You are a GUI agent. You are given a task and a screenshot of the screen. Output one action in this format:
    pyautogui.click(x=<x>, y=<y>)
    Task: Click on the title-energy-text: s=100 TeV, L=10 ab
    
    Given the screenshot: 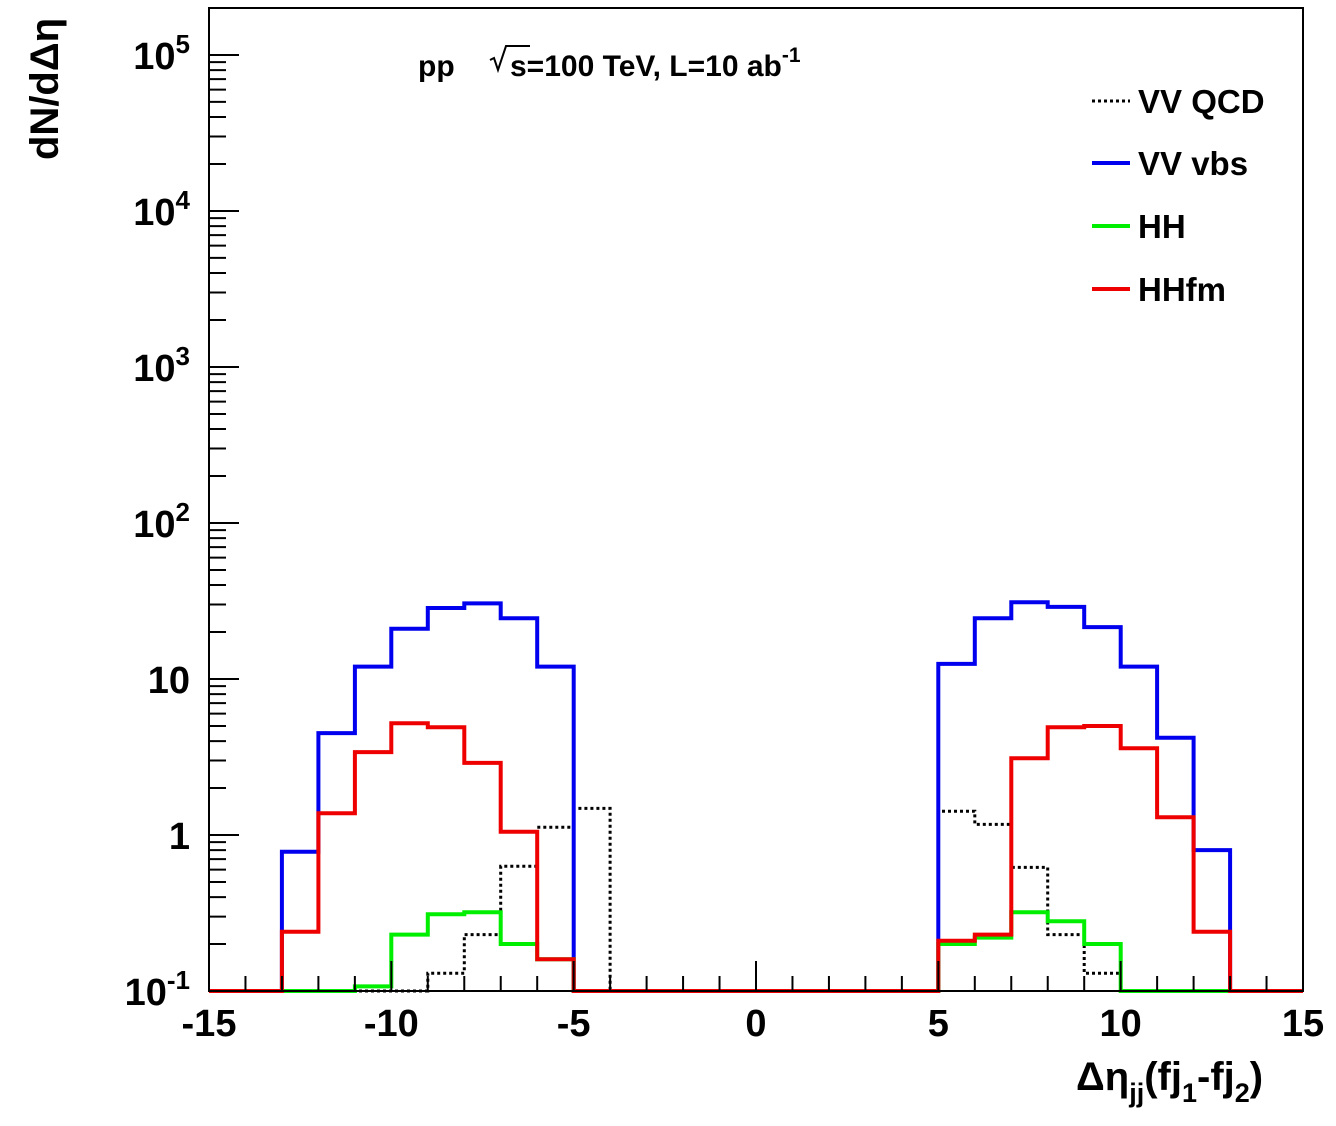 What is the action you would take?
    pyautogui.click(x=646, y=66)
    